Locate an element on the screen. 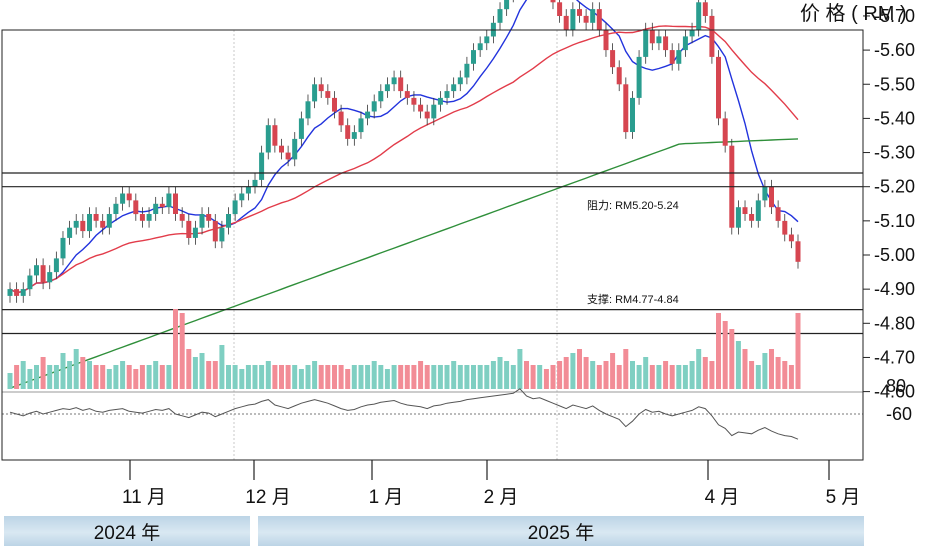  y-tick-label: -5.20 is located at coordinates (894, 187).